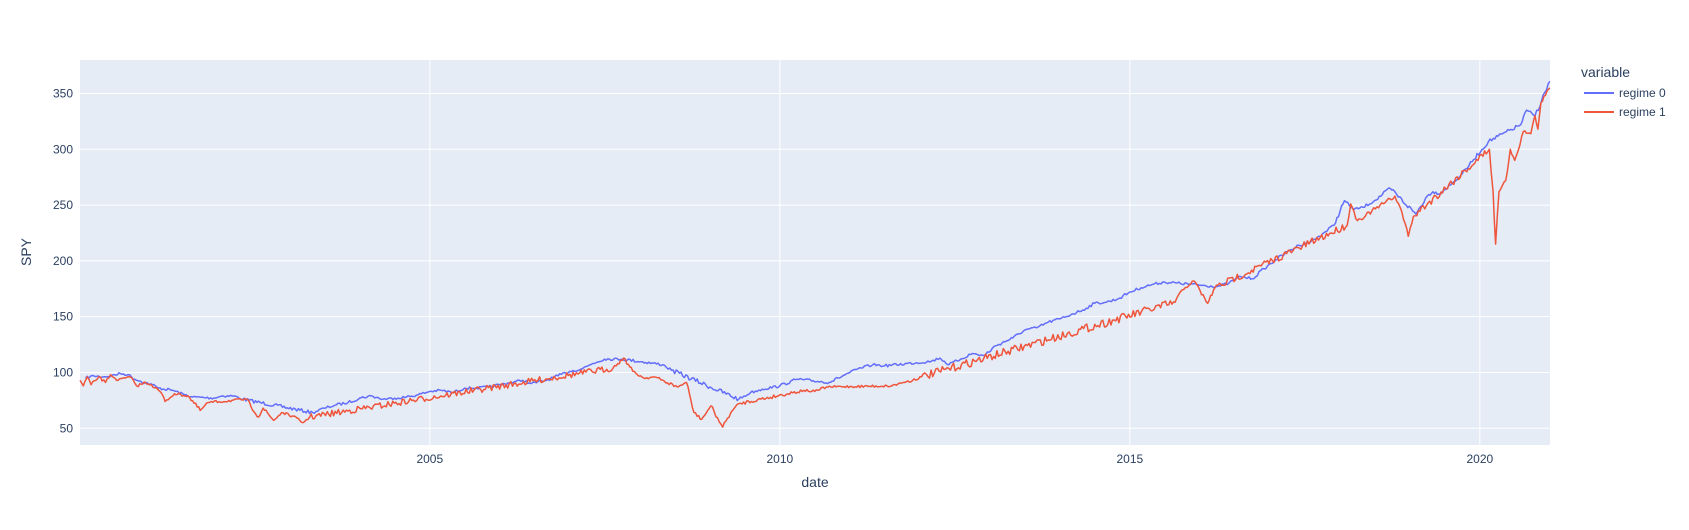 The height and width of the screenshot is (530, 1689). What do you see at coordinates (1479, 459) in the screenshot?
I see `x-tick-label-2020: 2020` at bounding box center [1479, 459].